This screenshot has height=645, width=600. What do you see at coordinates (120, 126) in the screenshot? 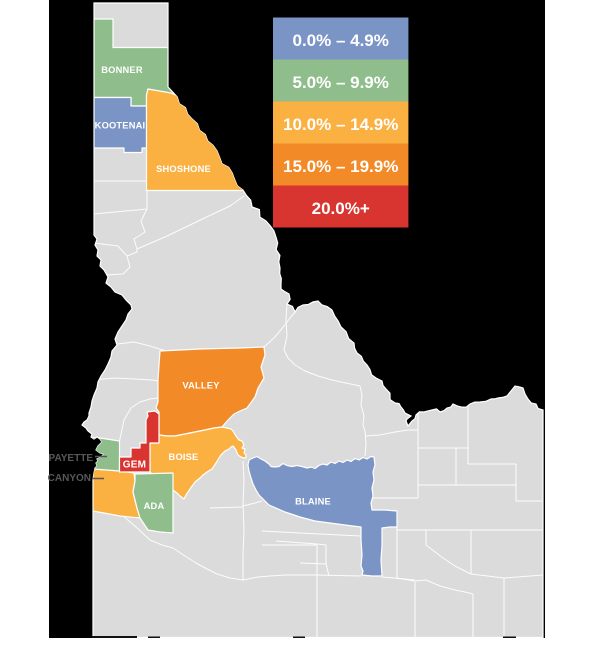
I see `svg-text: KOOTENAI` at bounding box center [120, 126].